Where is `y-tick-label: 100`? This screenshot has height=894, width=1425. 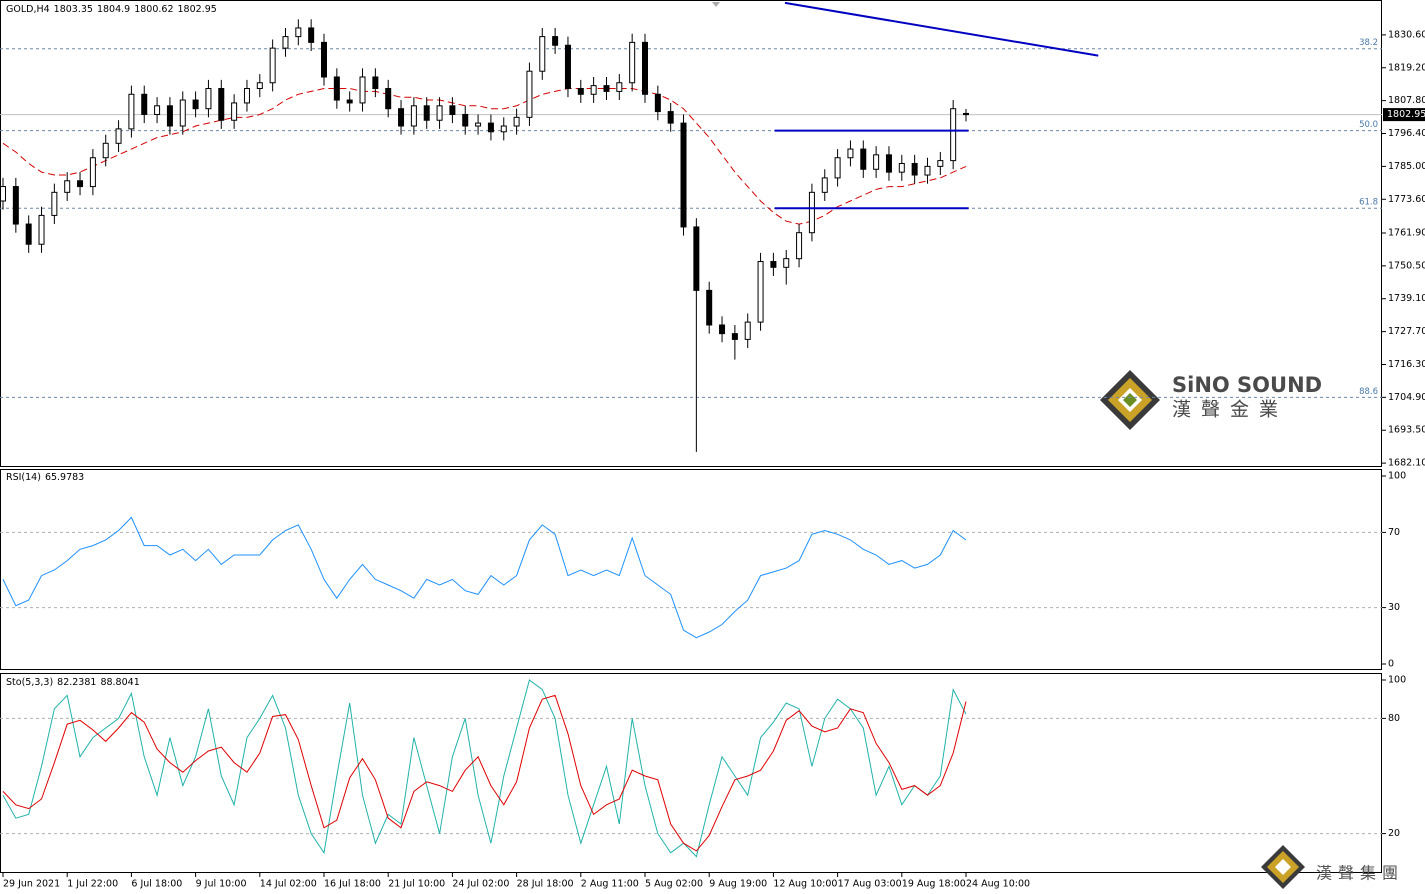
y-tick-label: 100 is located at coordinates (1397, 680).